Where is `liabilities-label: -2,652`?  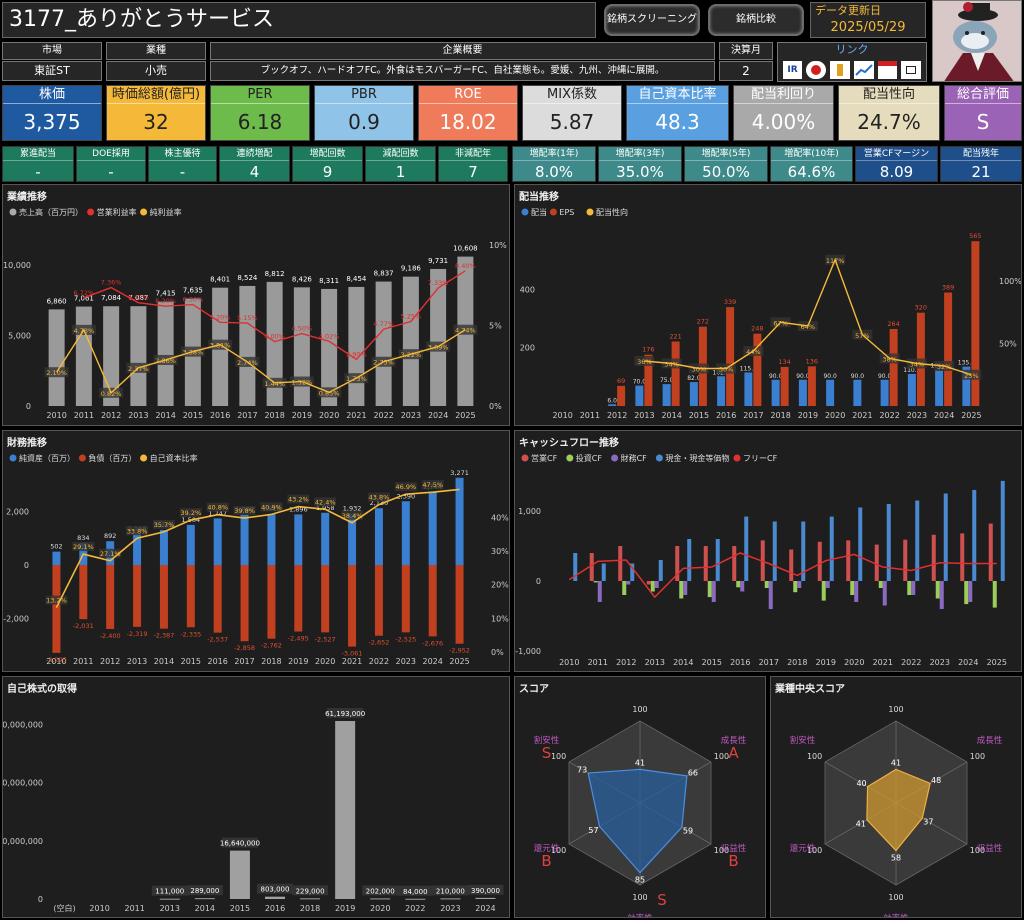 liabilities-label: -2,652 is located at coordinates (378, 643).